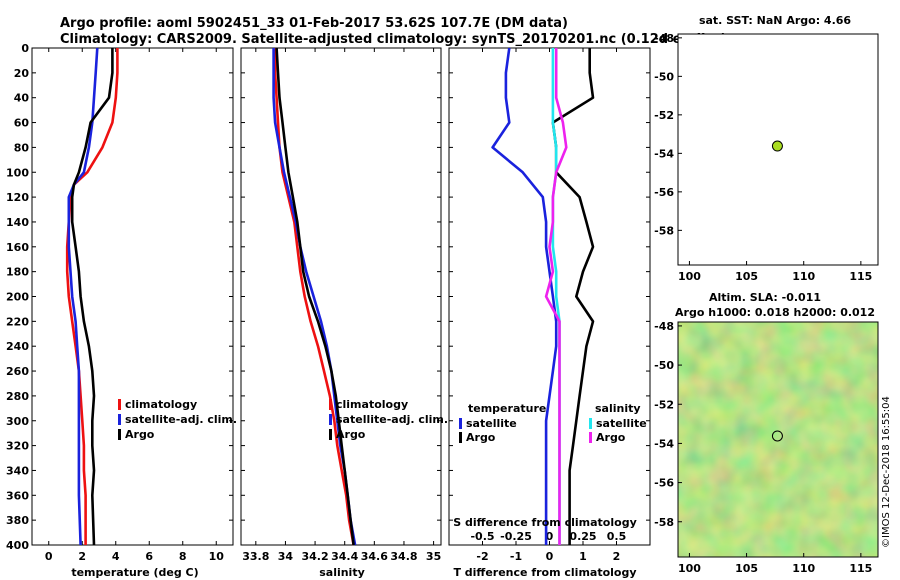  I want to click on x-tick-label: 1, so click(583, 556).